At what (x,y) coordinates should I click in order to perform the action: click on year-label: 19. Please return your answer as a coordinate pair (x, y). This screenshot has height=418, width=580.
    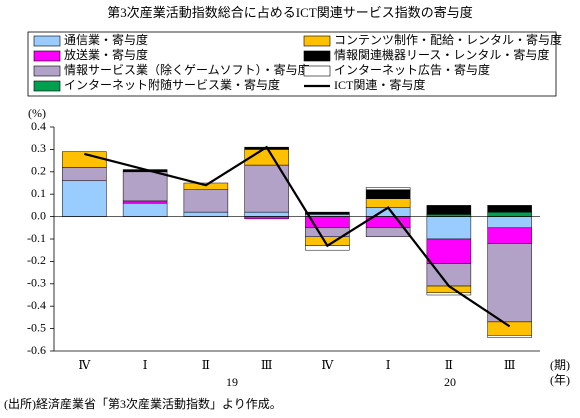
    Looking at the image, I should click on (232, 382).